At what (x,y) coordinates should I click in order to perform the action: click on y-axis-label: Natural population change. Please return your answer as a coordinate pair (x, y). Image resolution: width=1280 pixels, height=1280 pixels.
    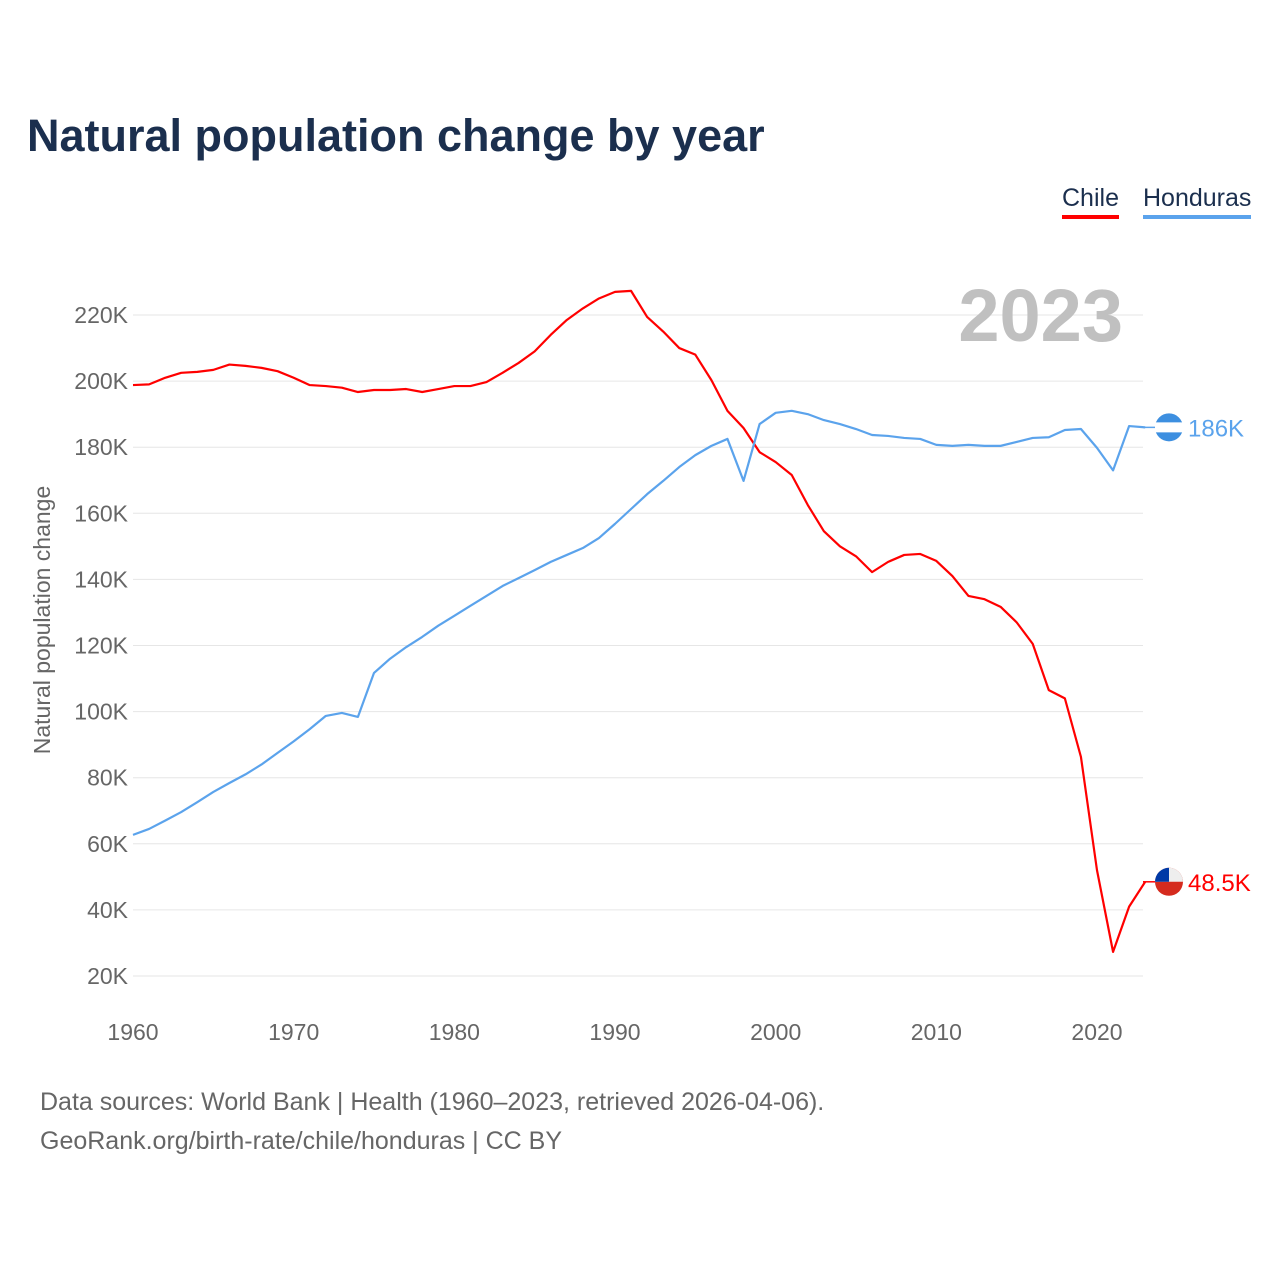
    Looking at the image, I should click on (42, 620).